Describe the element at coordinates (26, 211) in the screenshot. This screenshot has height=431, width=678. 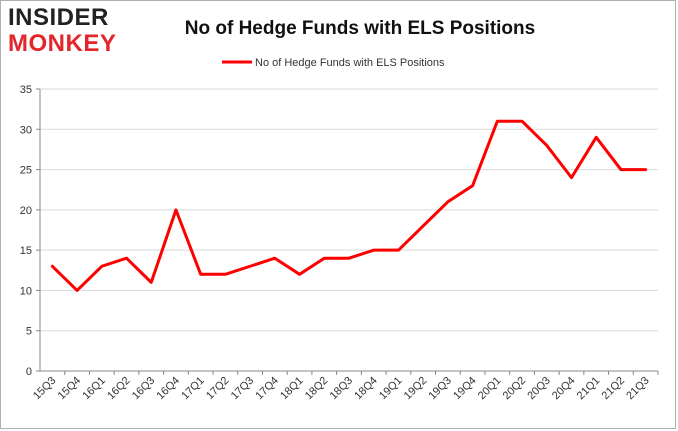
I see `y-tick-label: 20` at that location.